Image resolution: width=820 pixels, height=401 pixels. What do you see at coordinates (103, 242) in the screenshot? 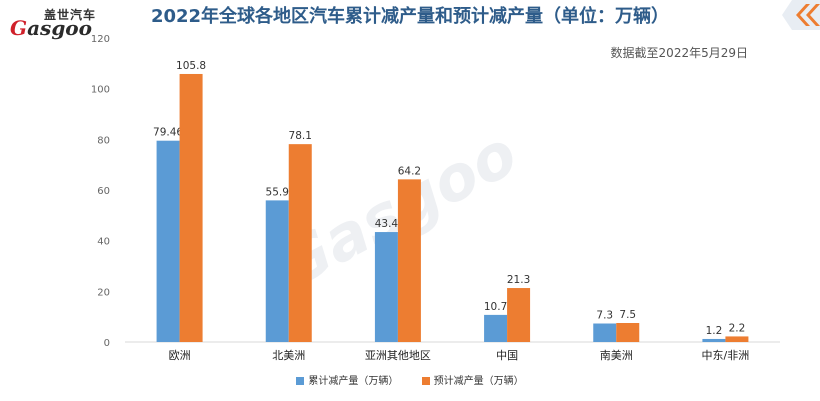
I see `y-tick-label: 40` at bounding box center [103, 242].